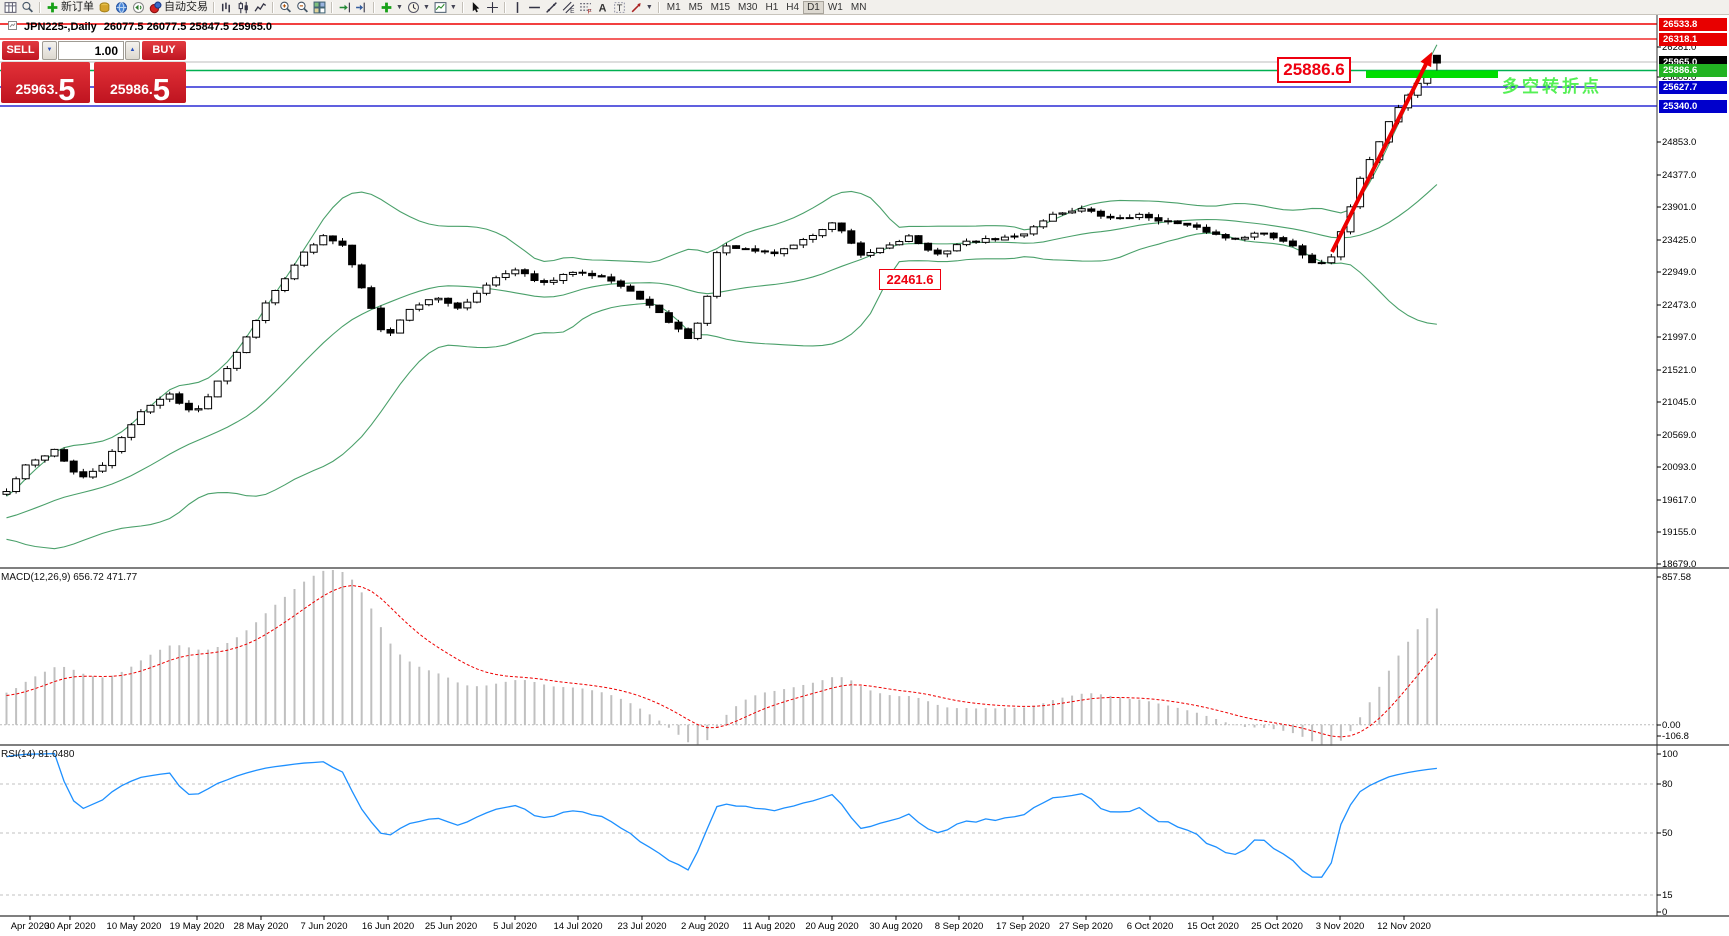 Image resolution: width=1729 pixels, height=936 pixels. I want to click on market-watch-icon, so click(121, 7).